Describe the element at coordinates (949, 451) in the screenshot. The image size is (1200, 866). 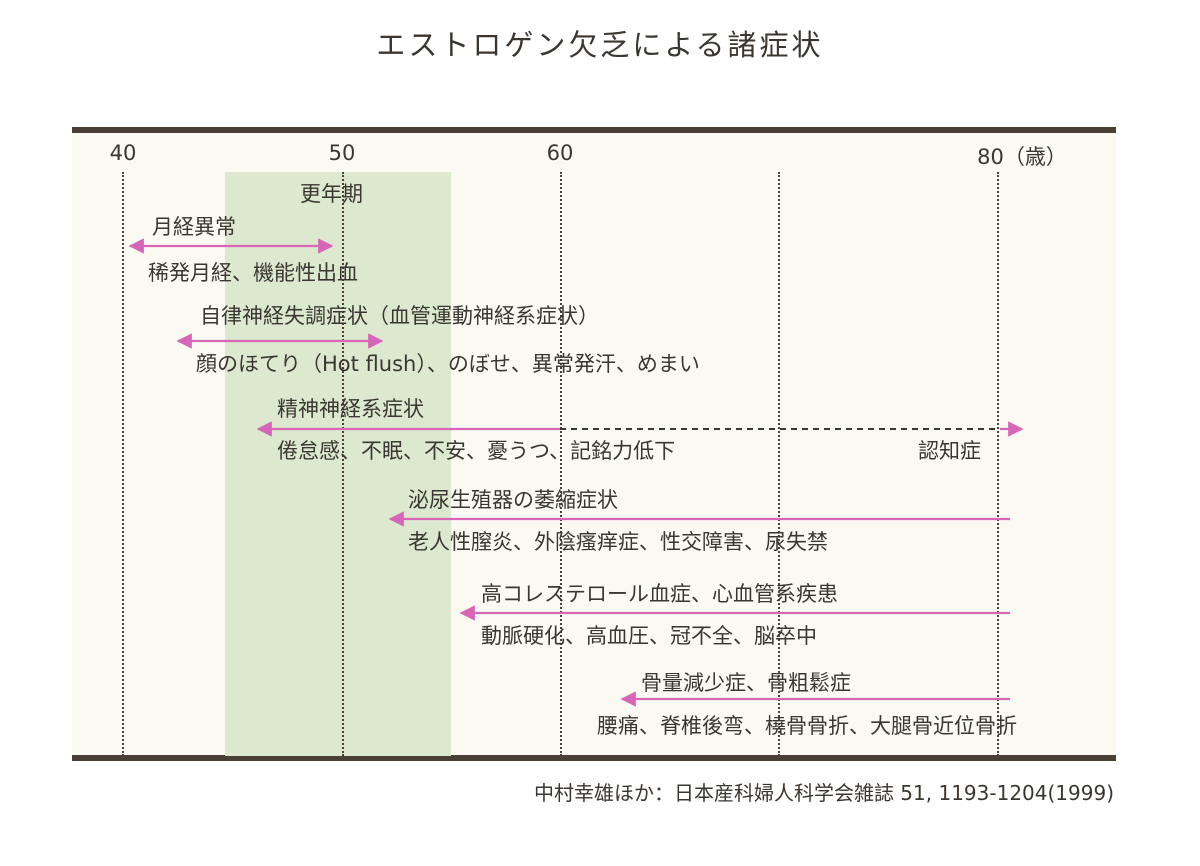
I see `psych-extension: 認知症` at that location.